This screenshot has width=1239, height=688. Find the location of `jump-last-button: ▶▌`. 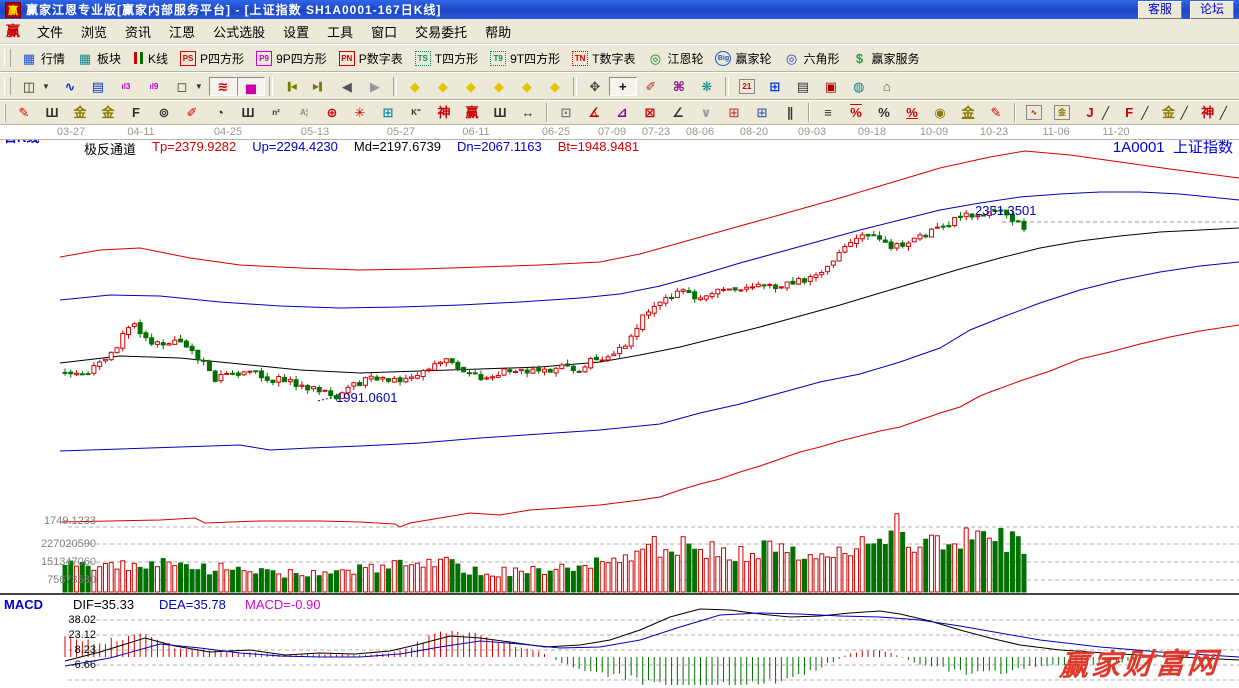

jump-last-button: ▶▌ is located at coordinates (319, 86).